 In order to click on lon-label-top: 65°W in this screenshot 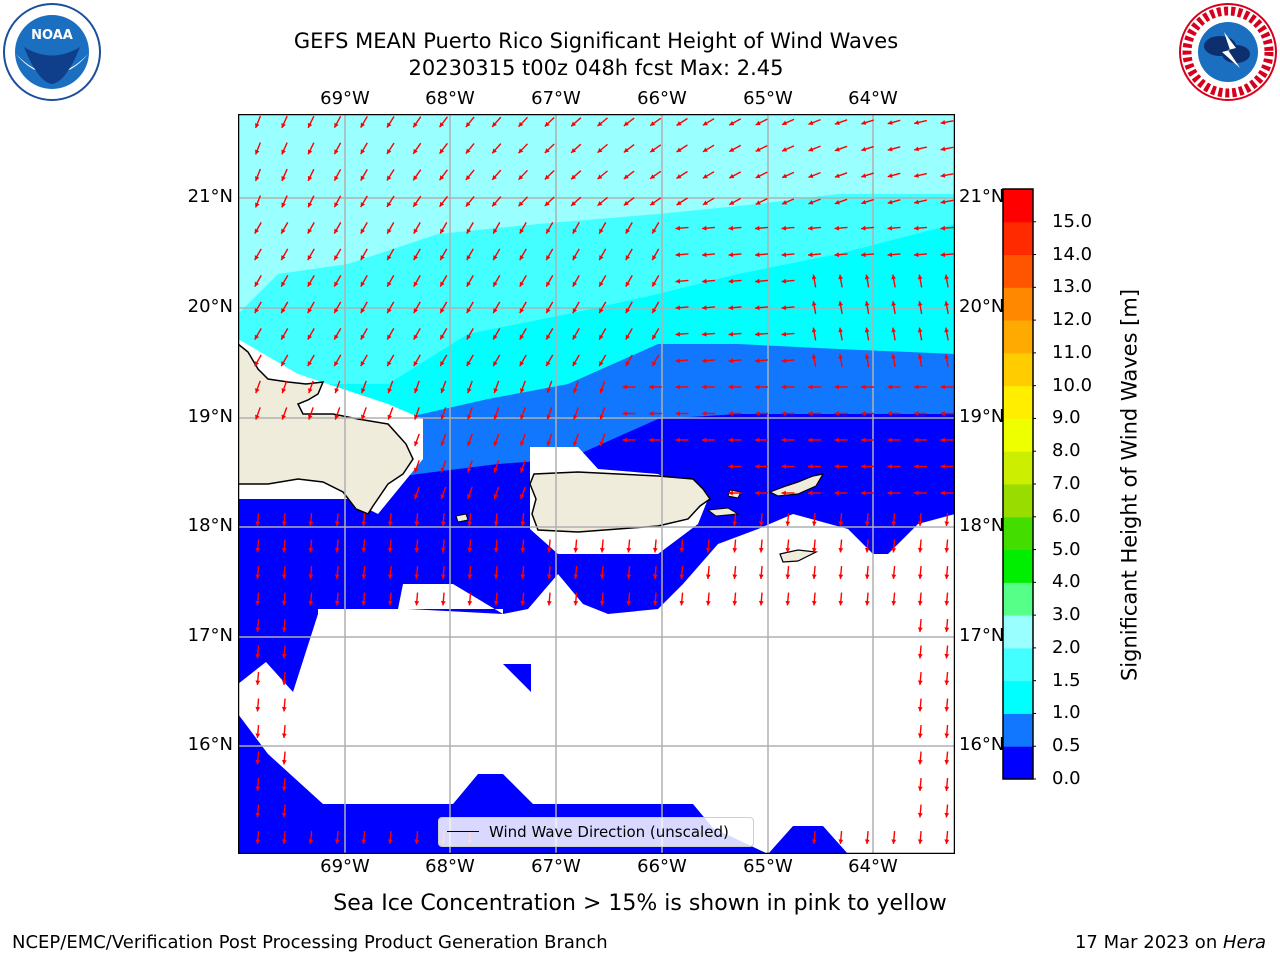, I will do `click(768, 98)`.